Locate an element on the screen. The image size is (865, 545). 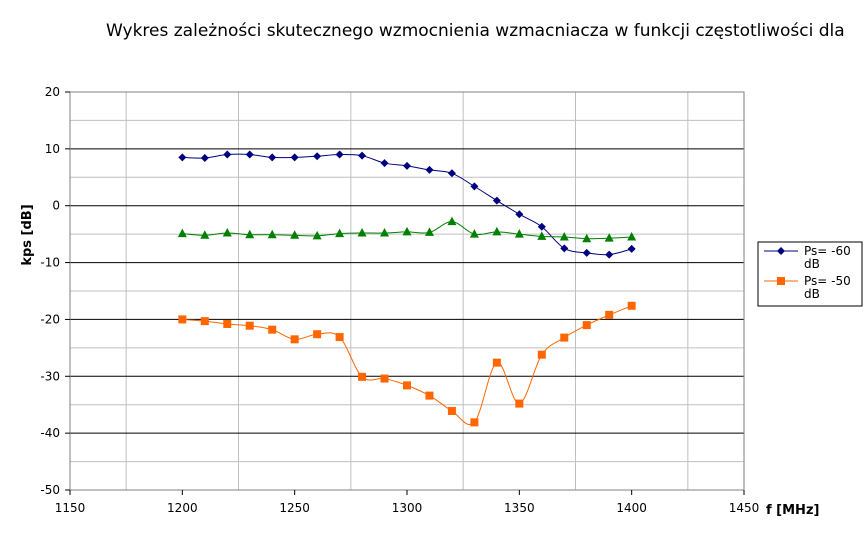
x-axis-ticks: 1150 1200 1250 1300 1350 1400 1450 is located at coordinates (407, 502).